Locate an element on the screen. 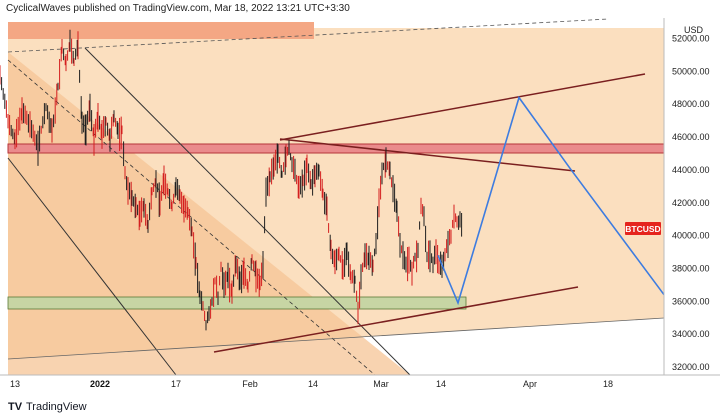 This screenshot has height=419, width=720. time-tick-label: Apr is located at coordinates (530, 384).